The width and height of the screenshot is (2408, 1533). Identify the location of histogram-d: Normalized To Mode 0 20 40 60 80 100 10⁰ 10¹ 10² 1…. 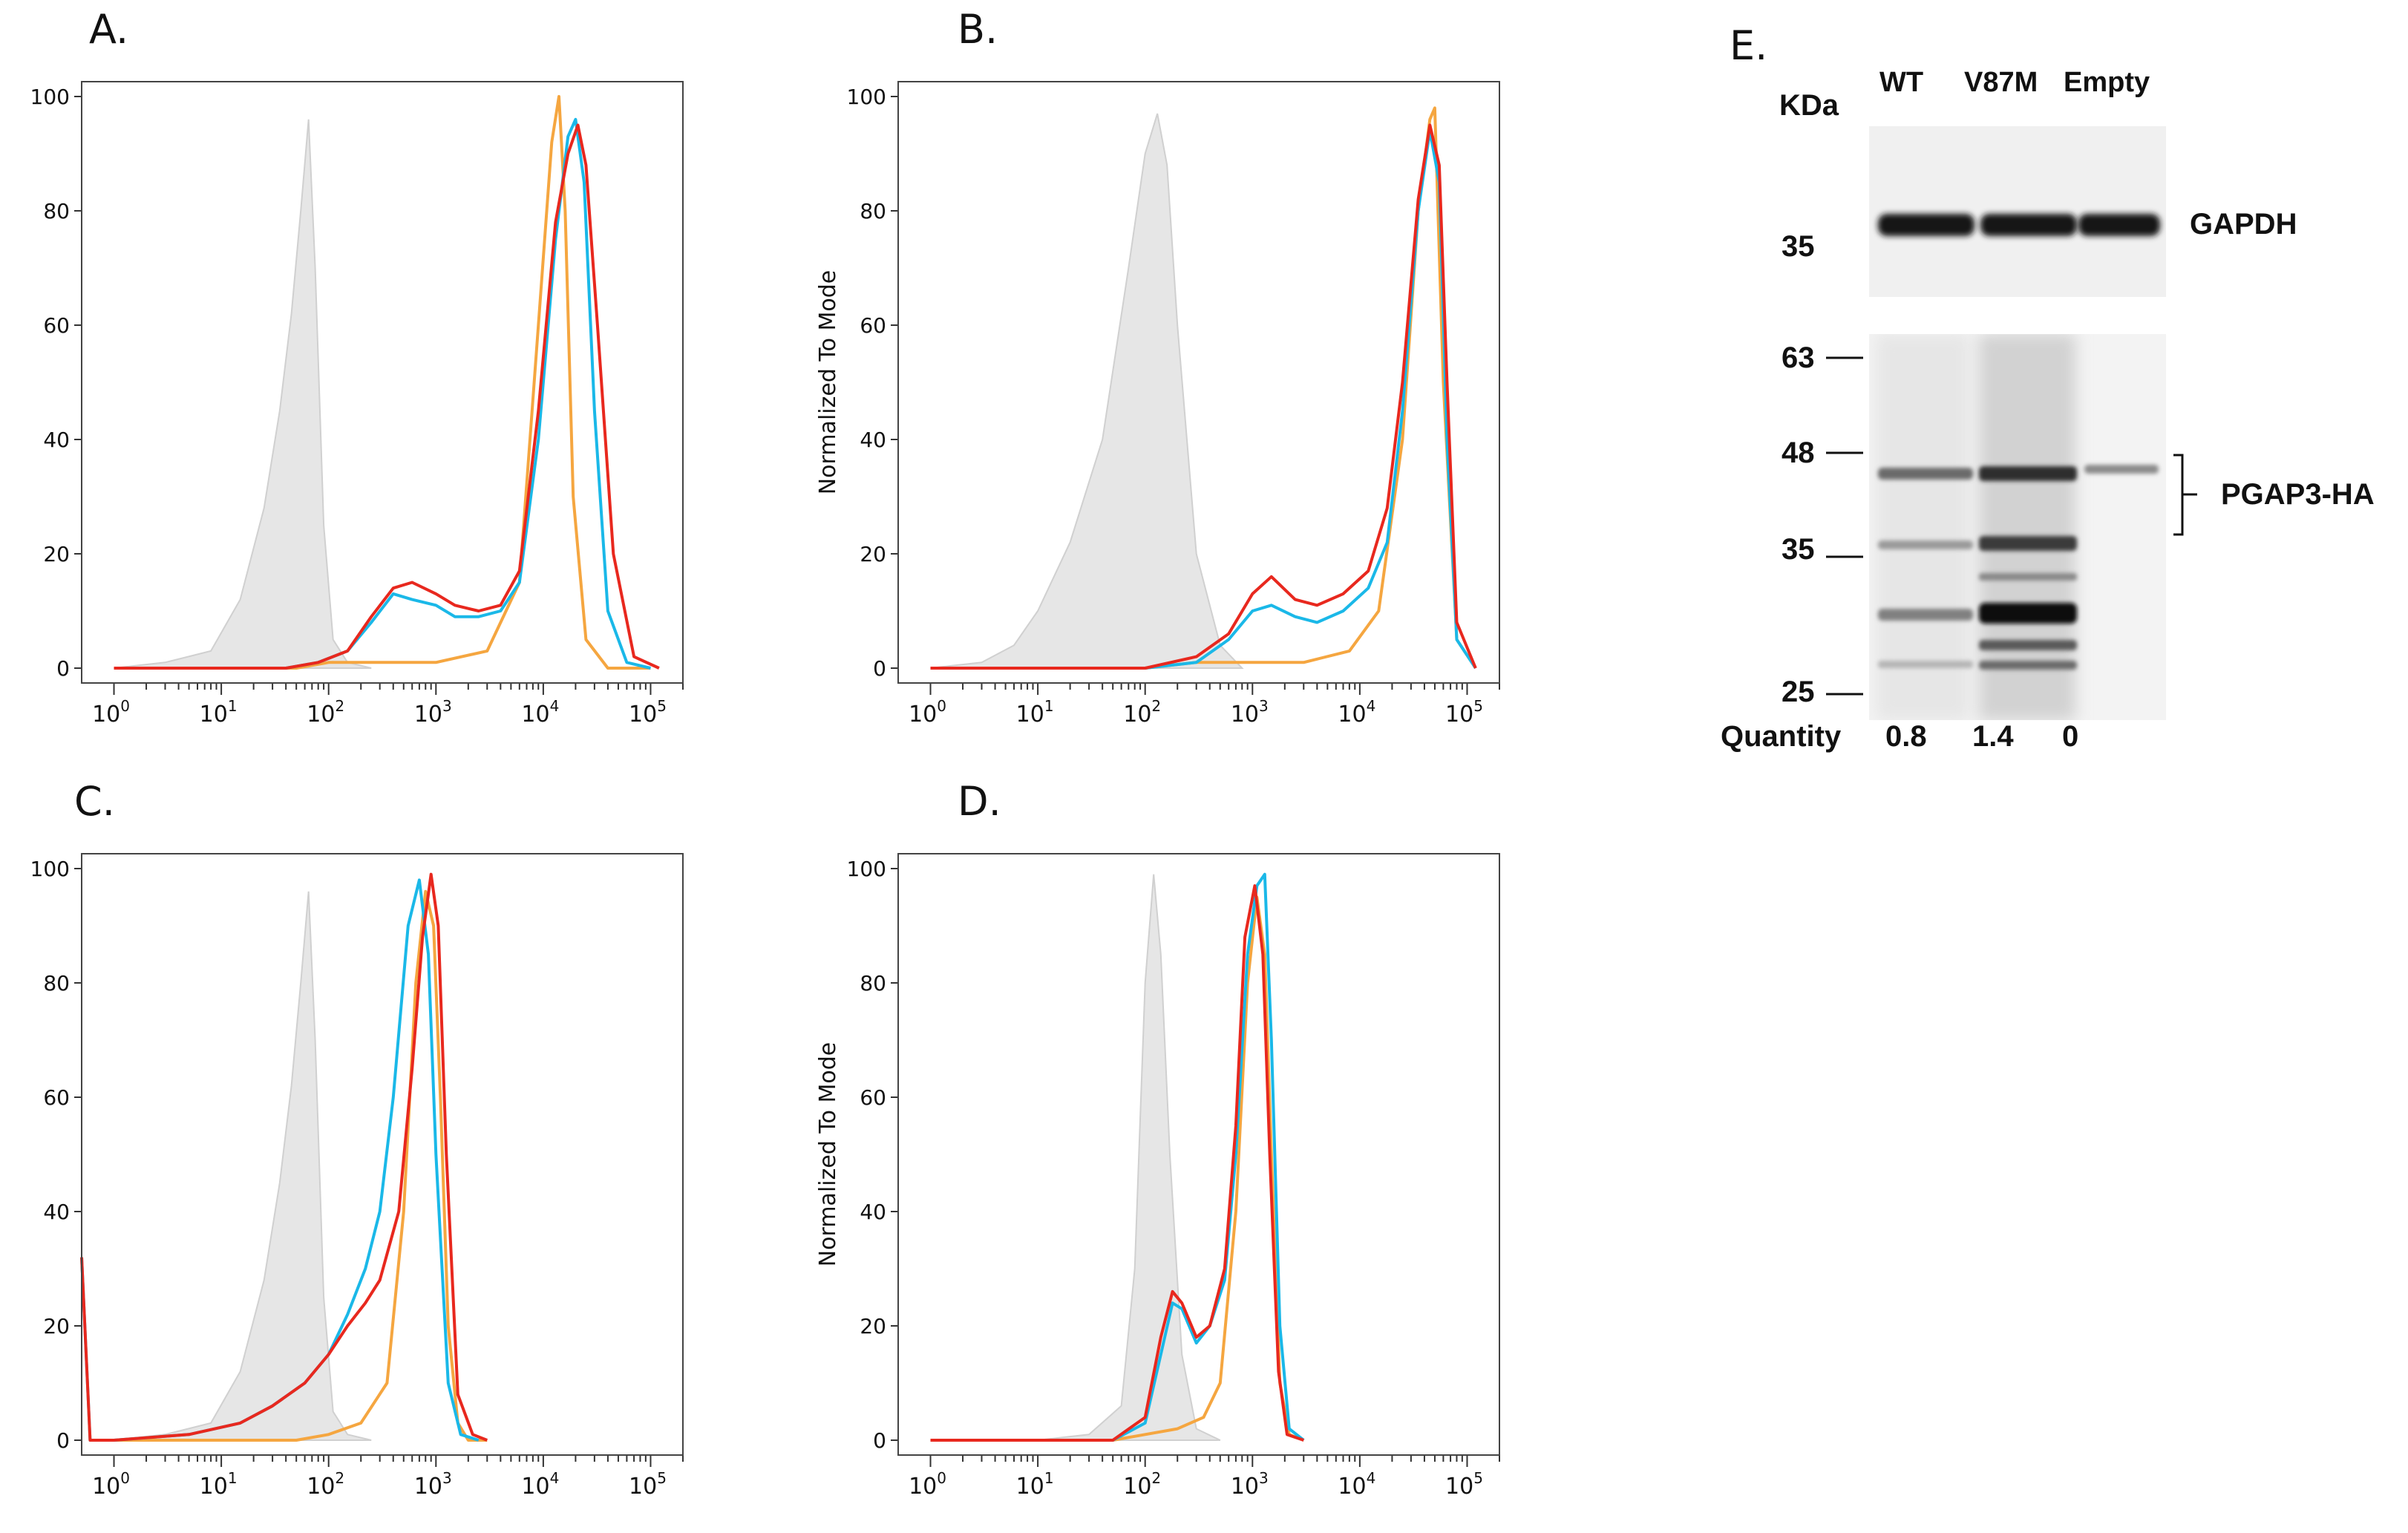
(1158, 1176).